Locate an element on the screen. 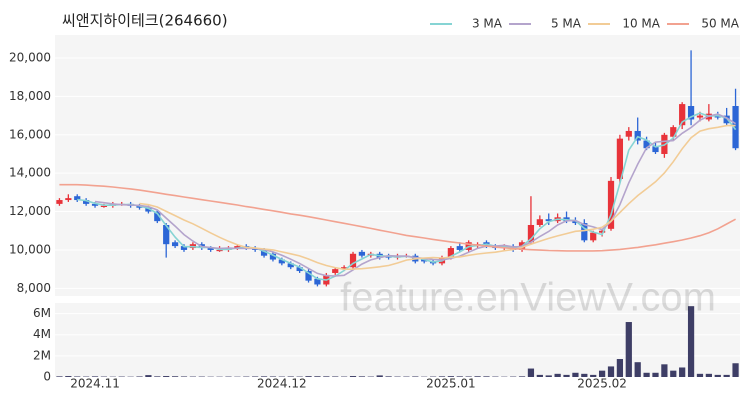 The height and width of the screenshot is (400, 750). chart-title: 씨앤지하이테크(264660) is located at coordinates (145, 21).